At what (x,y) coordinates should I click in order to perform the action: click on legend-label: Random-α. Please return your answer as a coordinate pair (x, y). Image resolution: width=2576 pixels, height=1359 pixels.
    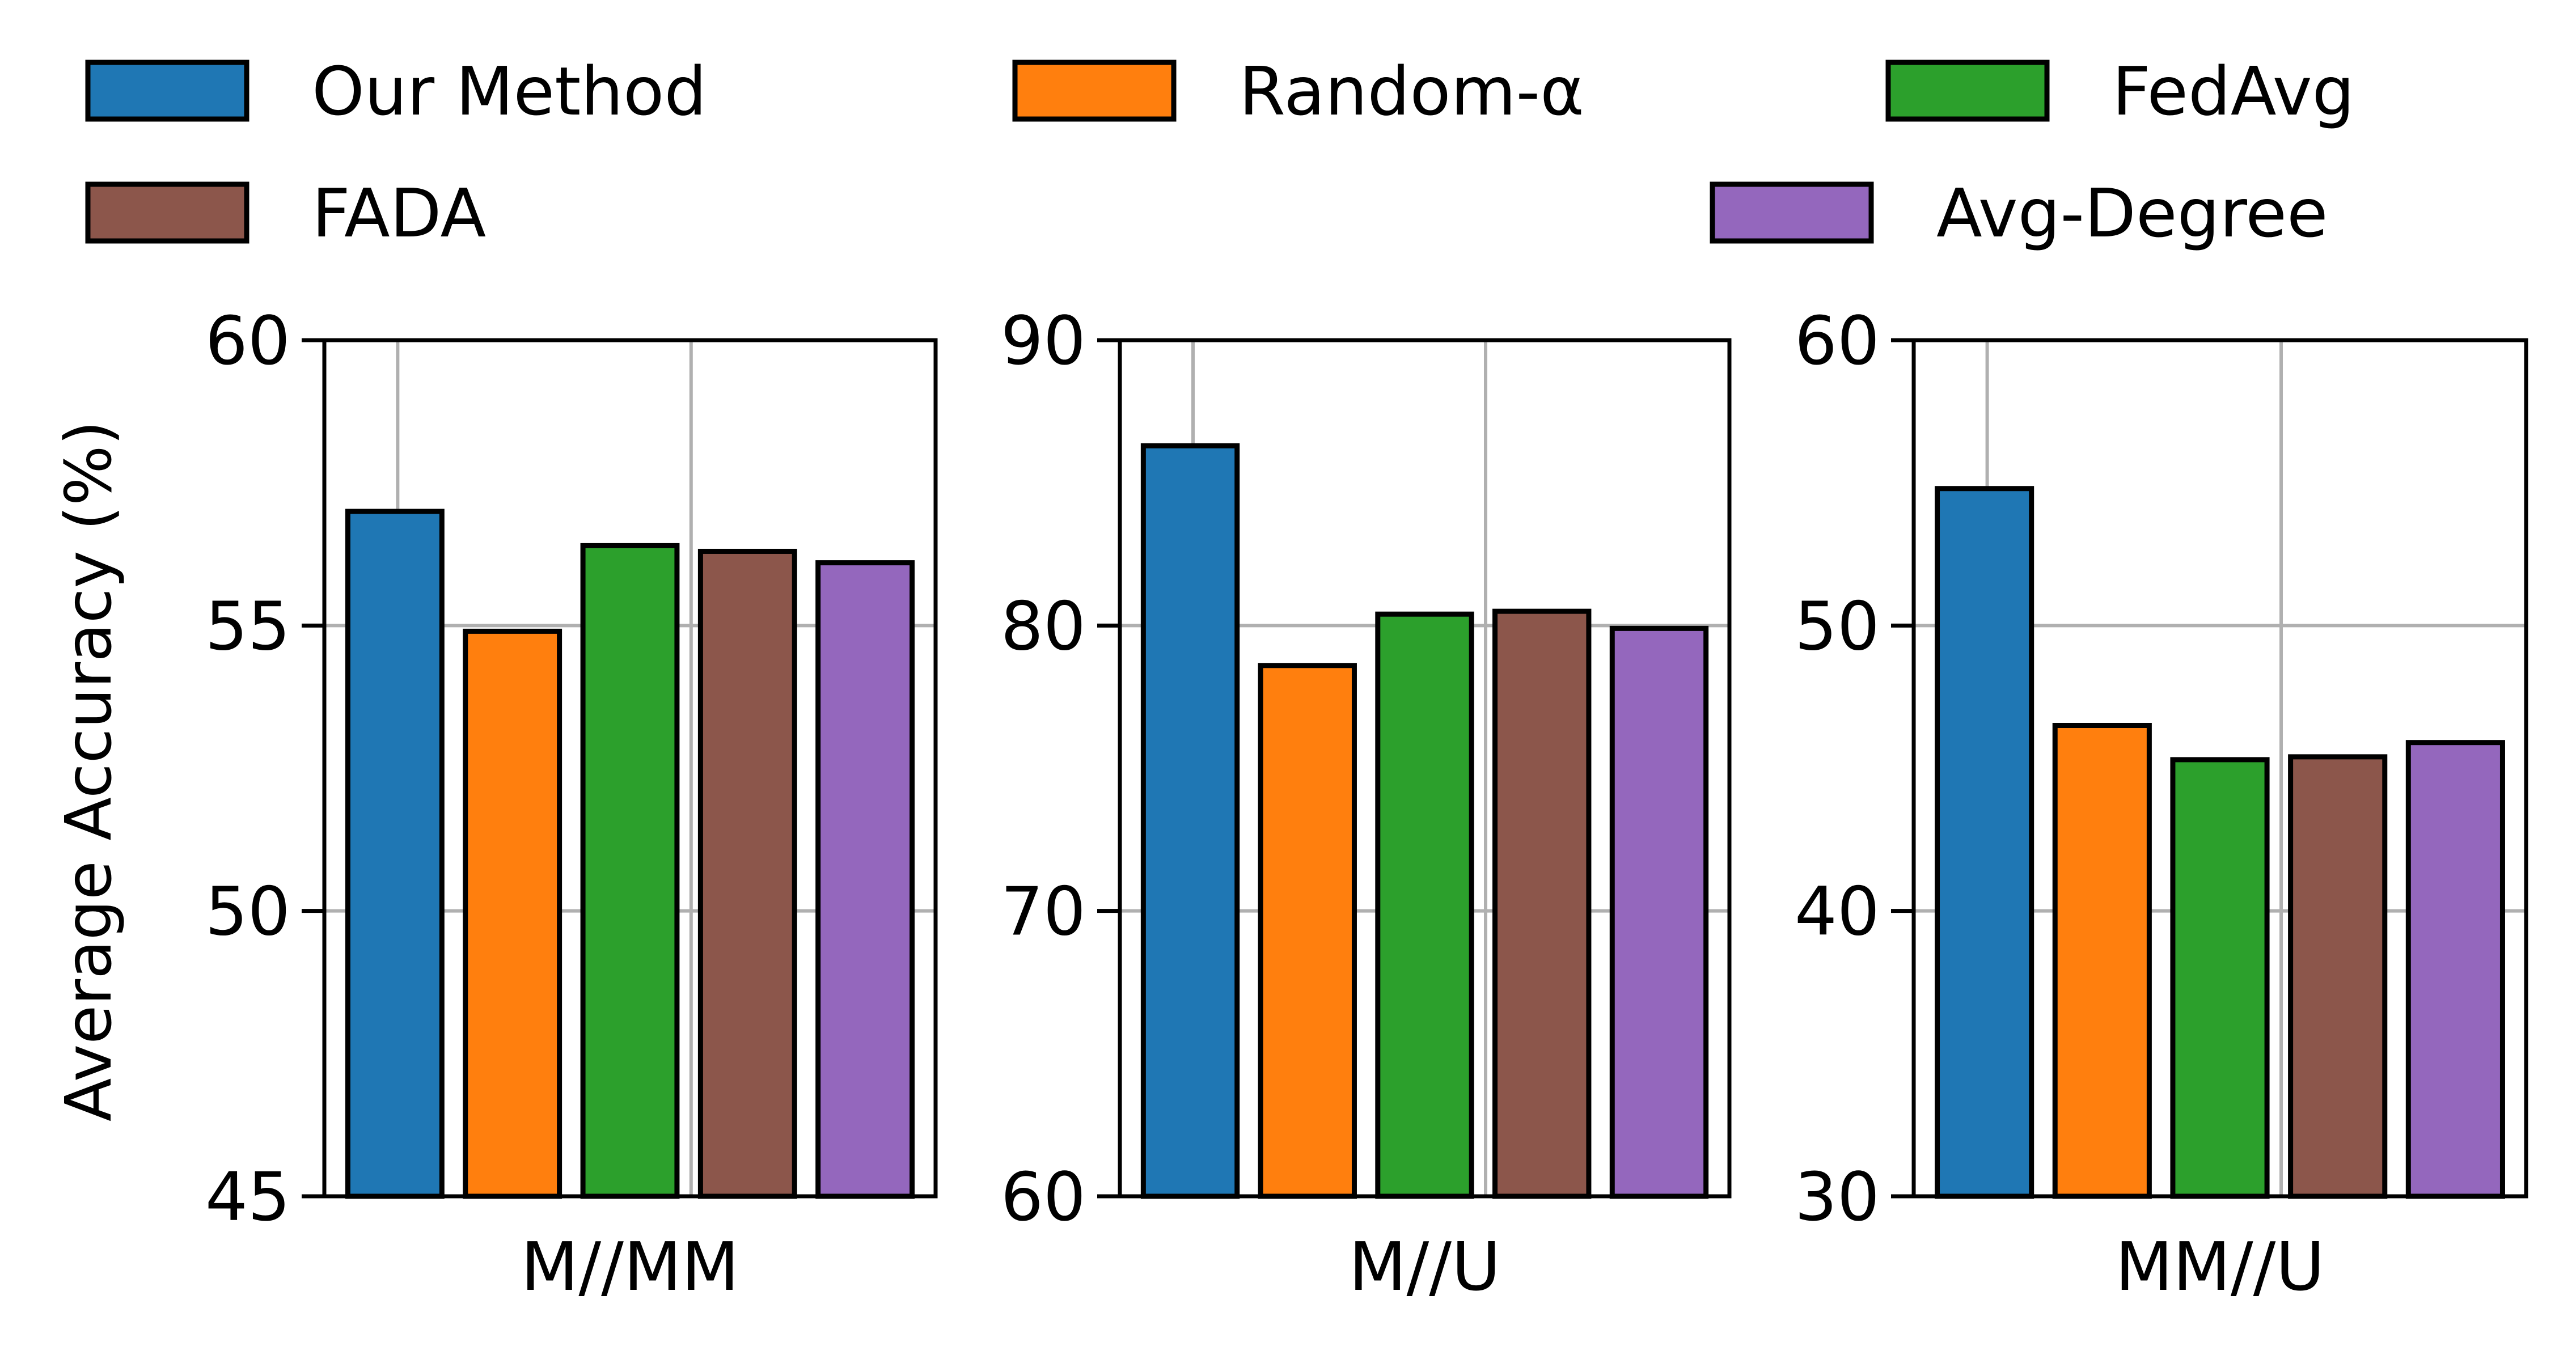
    Looking at the image, I should click on (1411, 91).